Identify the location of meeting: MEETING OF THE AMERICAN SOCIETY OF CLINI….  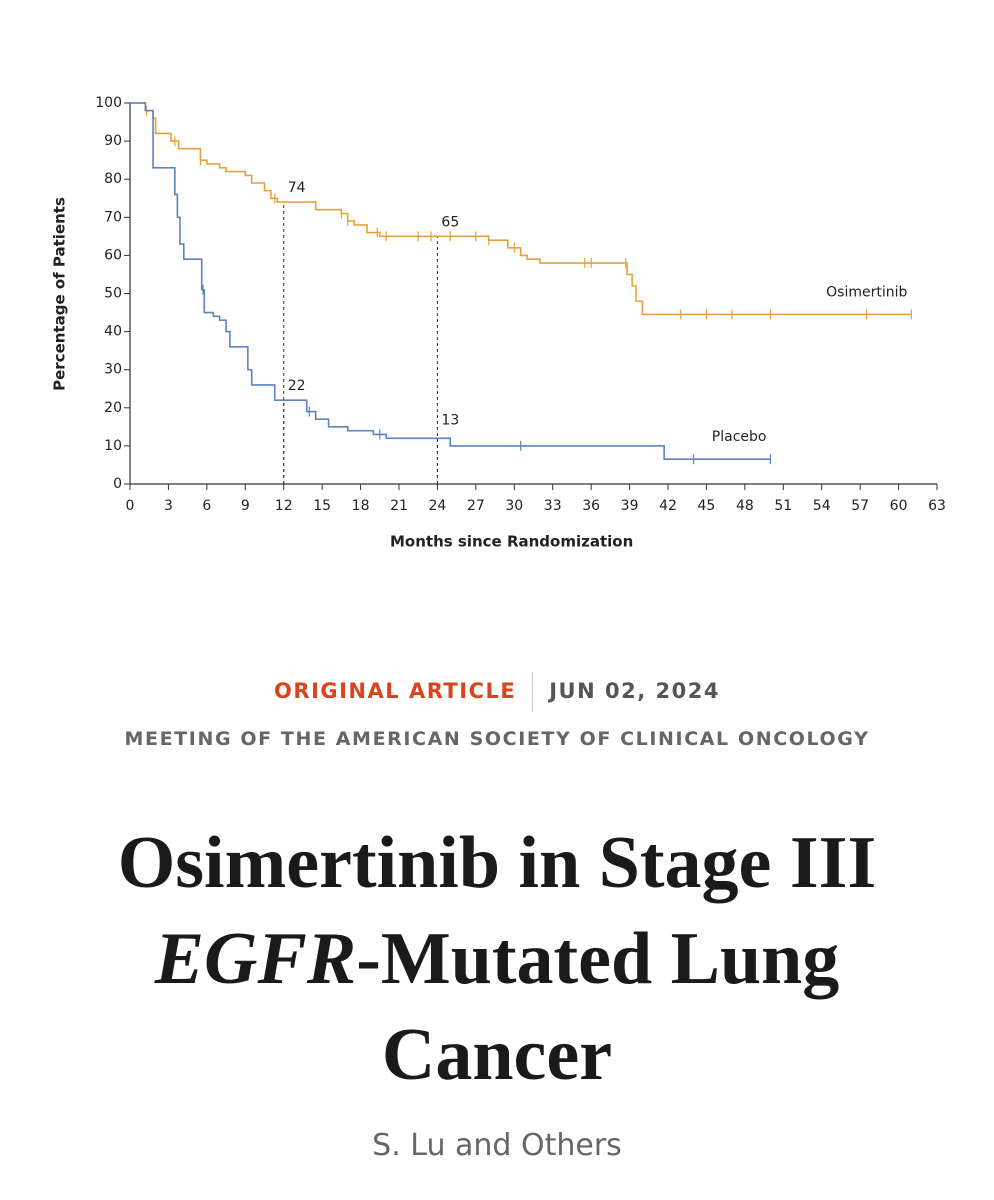
(497, 739).